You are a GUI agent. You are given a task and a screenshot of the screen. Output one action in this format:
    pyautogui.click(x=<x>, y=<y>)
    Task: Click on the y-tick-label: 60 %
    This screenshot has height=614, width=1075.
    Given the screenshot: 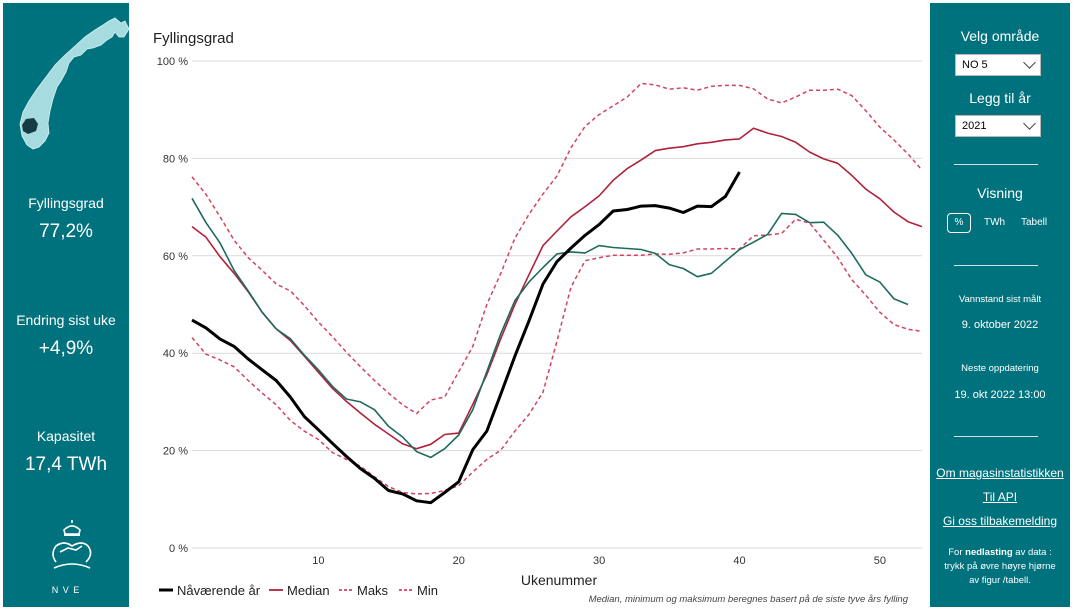 What is the action you would take?
    pyautogui.click(x=175, y=257)
    